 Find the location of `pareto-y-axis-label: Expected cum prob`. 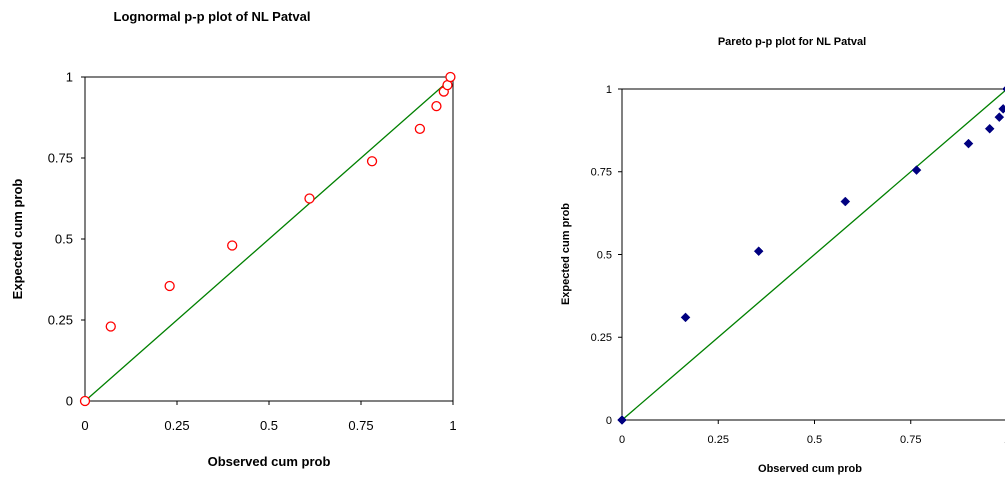

pareto-y-axis-label: Expected cum prob is located at coordinates (566, 254).